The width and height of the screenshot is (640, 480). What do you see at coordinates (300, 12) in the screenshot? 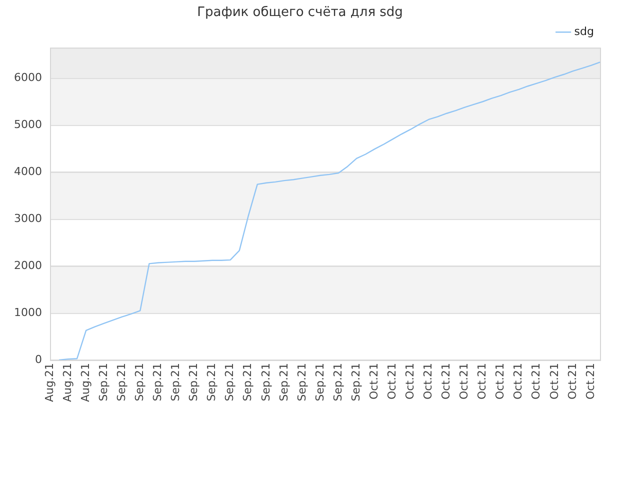
I see `chart-title: График общего счёта для sdg` at bounding box center [300, 12].